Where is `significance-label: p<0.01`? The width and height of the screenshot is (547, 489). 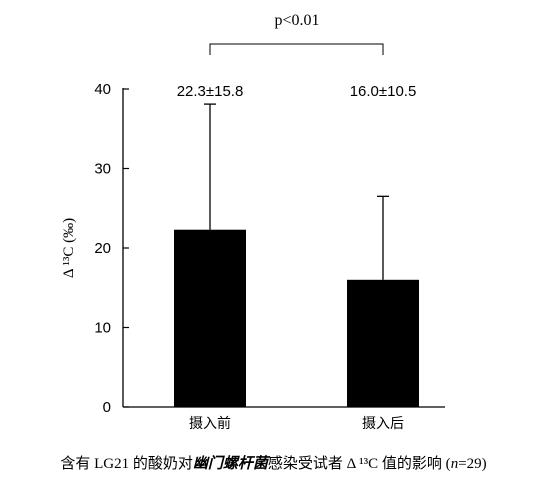
significance-label: p<0.01 is located at coordinates (296, 20).